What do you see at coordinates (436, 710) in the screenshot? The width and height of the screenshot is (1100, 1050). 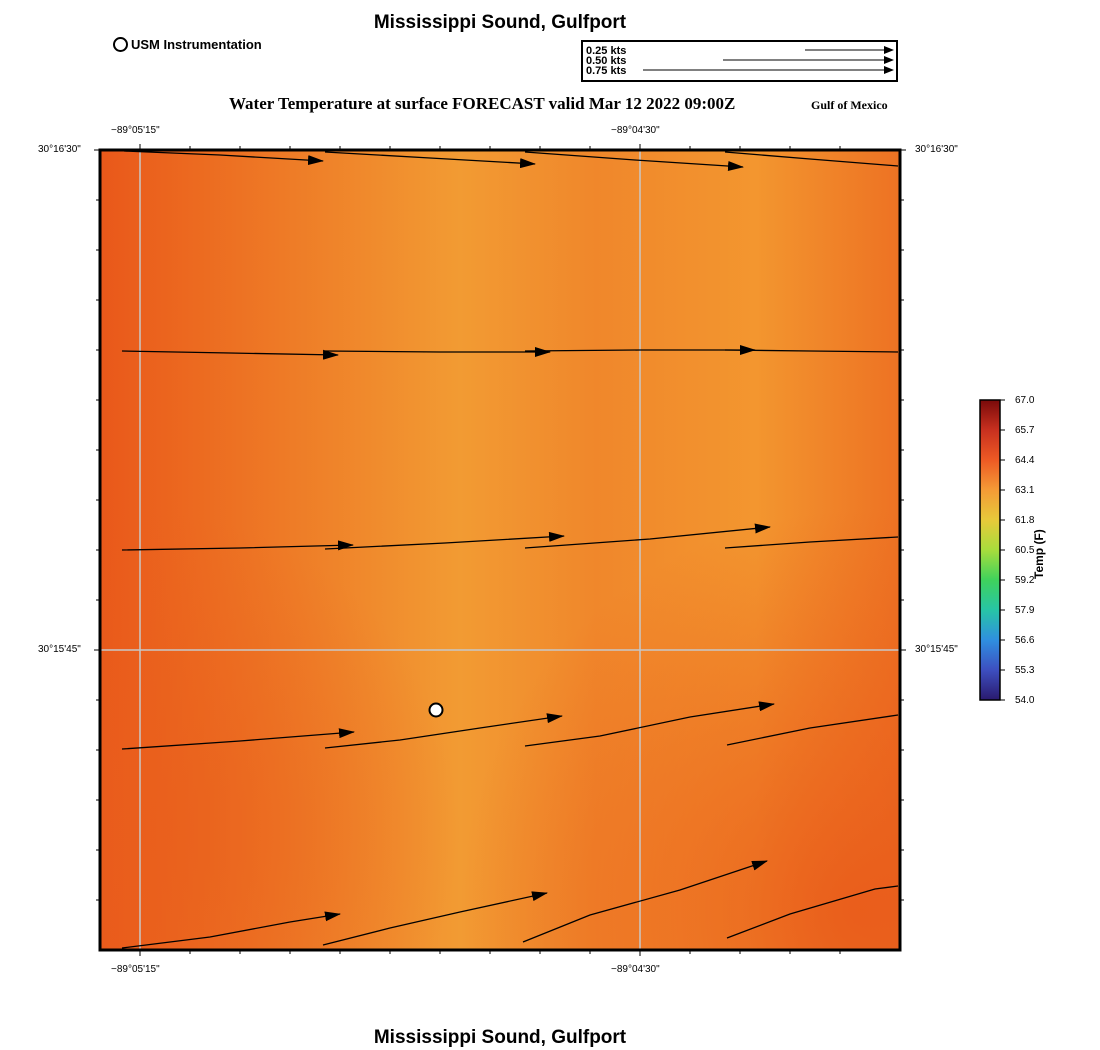 I see `usm-station-marker` at bounding box center [436, 710].